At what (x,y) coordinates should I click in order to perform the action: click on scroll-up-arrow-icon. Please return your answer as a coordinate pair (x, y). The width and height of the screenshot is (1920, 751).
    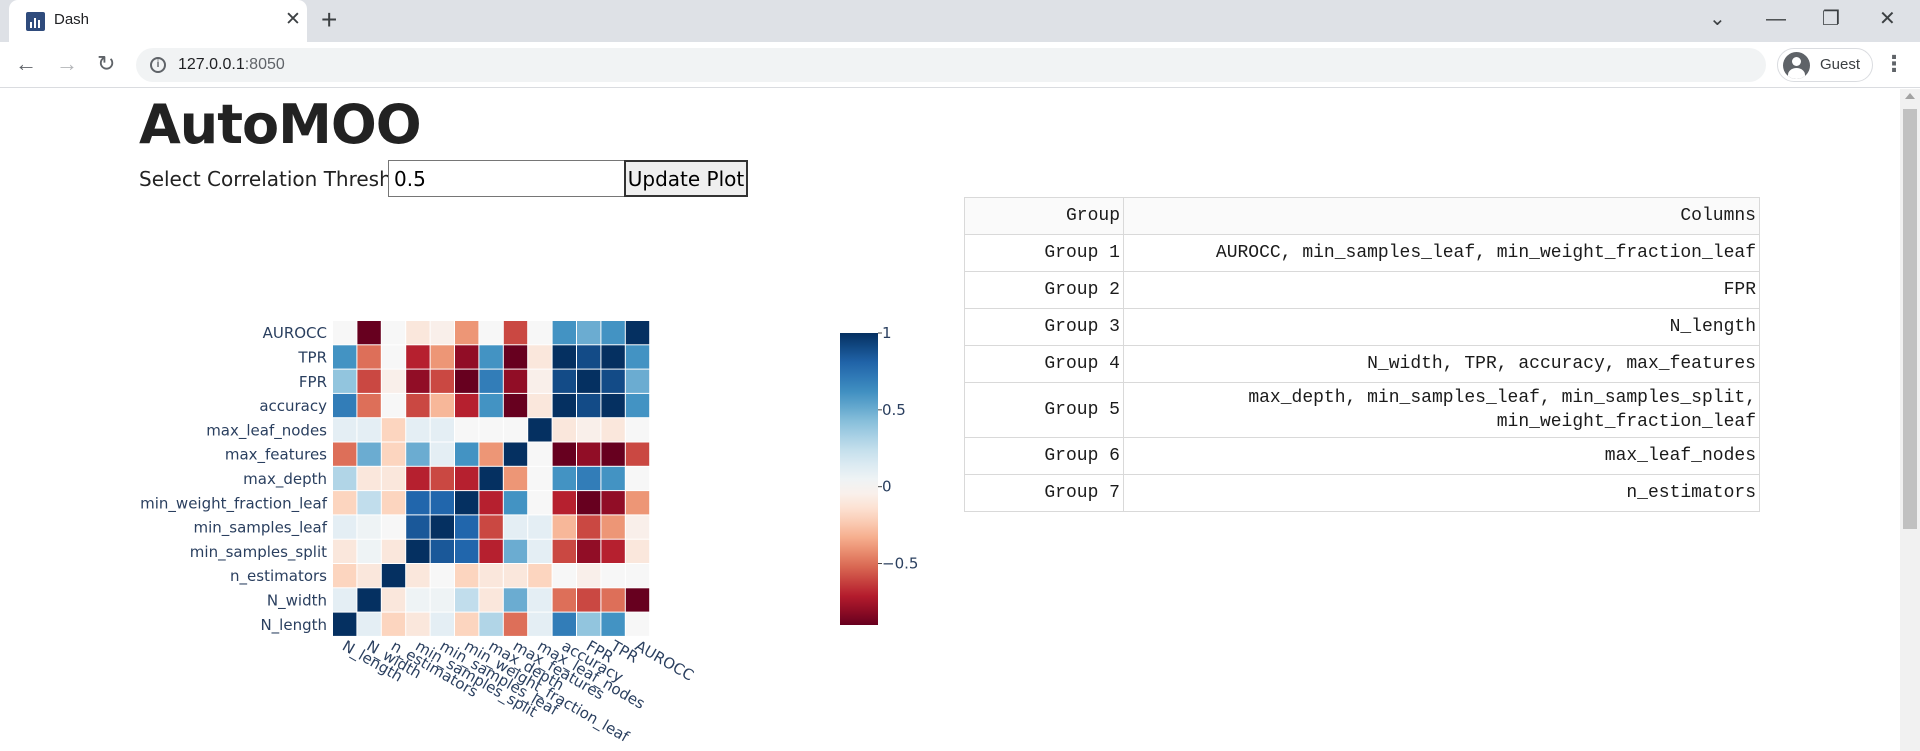
    Looking at the image, I should click on (1910, 96).